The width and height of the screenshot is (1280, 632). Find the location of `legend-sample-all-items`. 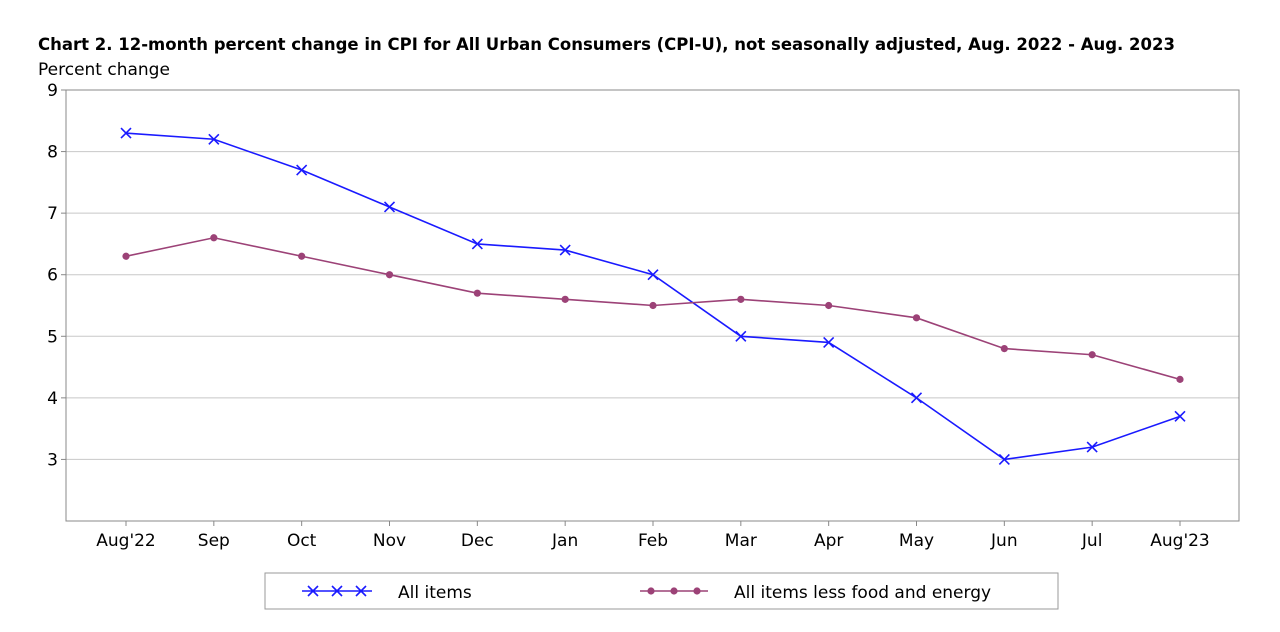

legend-sample-all-items is located at coordinates (337, 591).